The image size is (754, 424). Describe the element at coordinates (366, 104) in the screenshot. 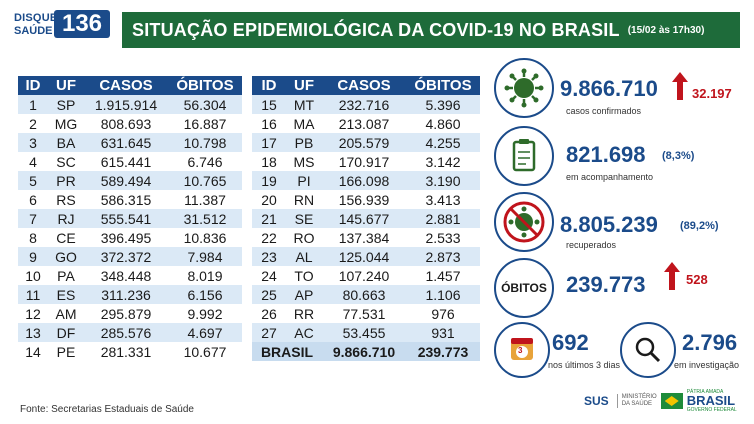

I see `table-row: 15 MT 232.716 5.396` at that location.